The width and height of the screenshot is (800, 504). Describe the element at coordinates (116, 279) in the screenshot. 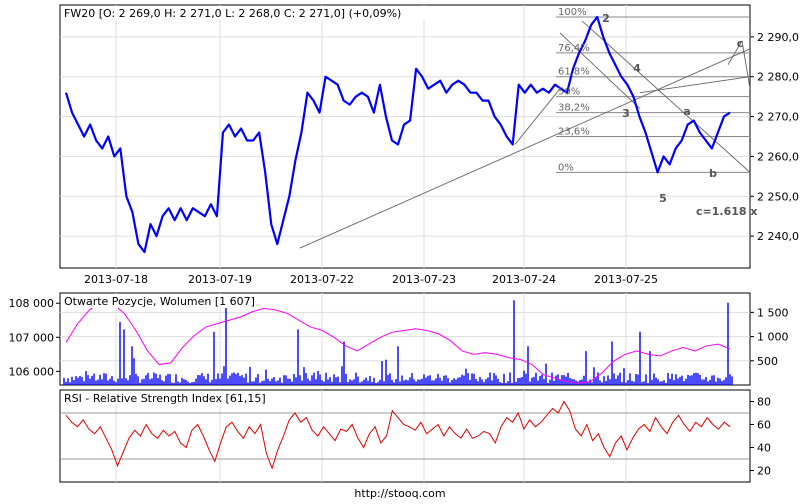

I see `date-tick-label: 2013-07-18` at that location.